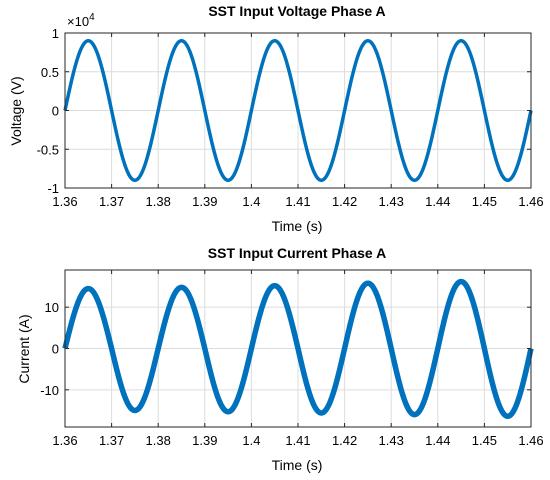 The image size is (550, 480). I want to click on voltage-xtick-label: 1.44, so click(437, 201).